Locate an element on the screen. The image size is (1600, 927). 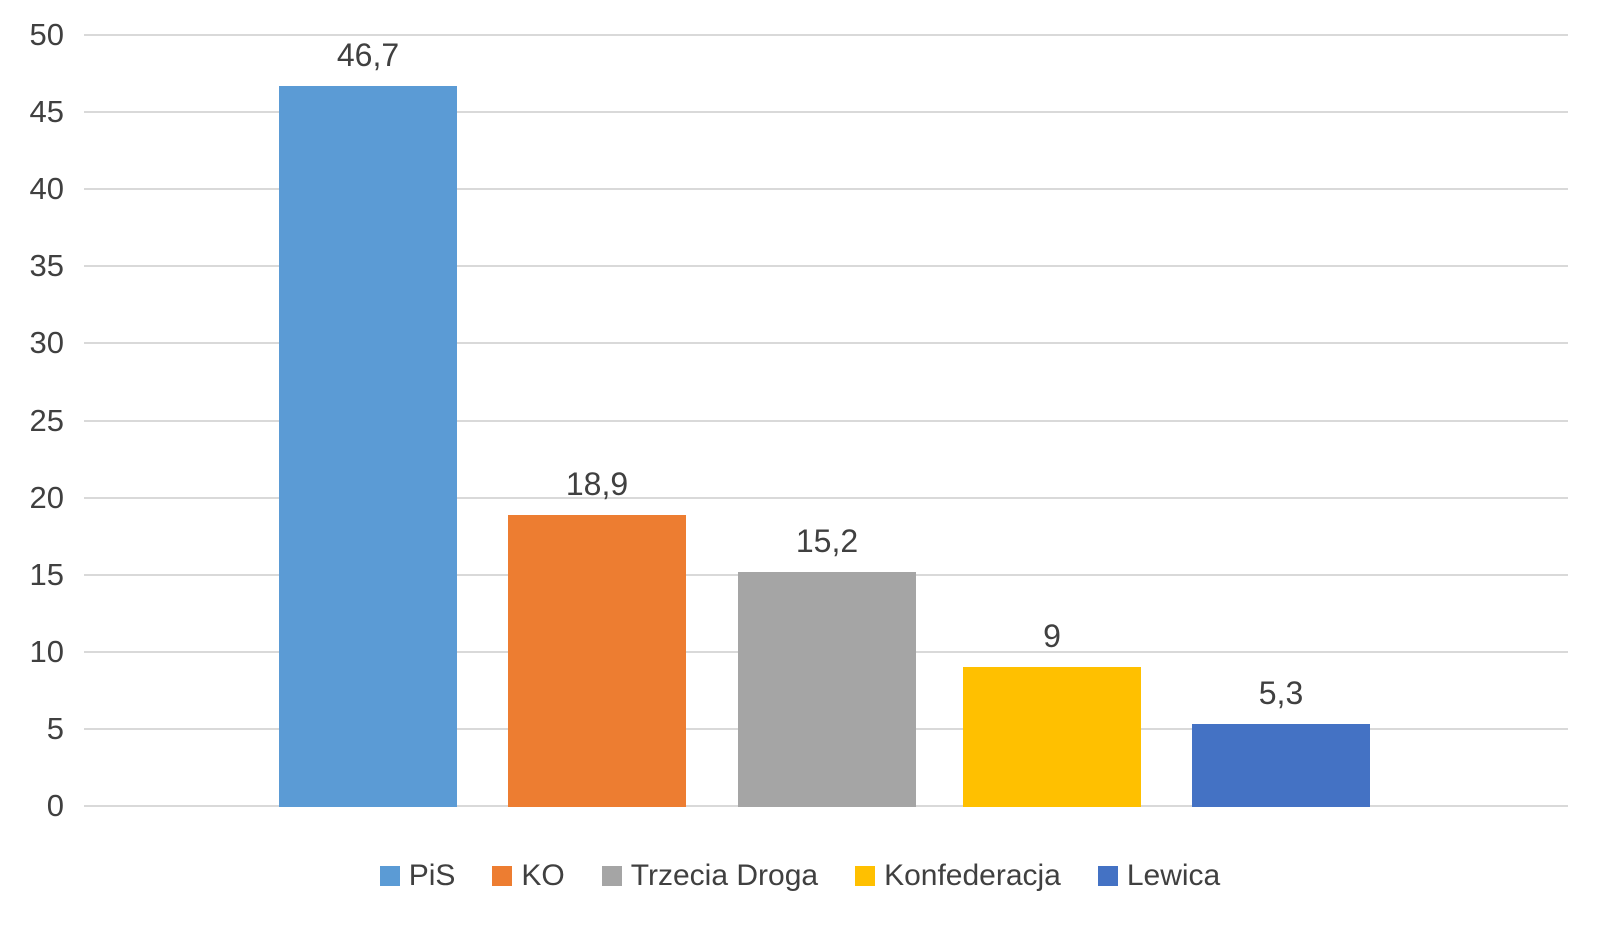
legend-swatch-konfederacja is located at coordinates (865, 876).